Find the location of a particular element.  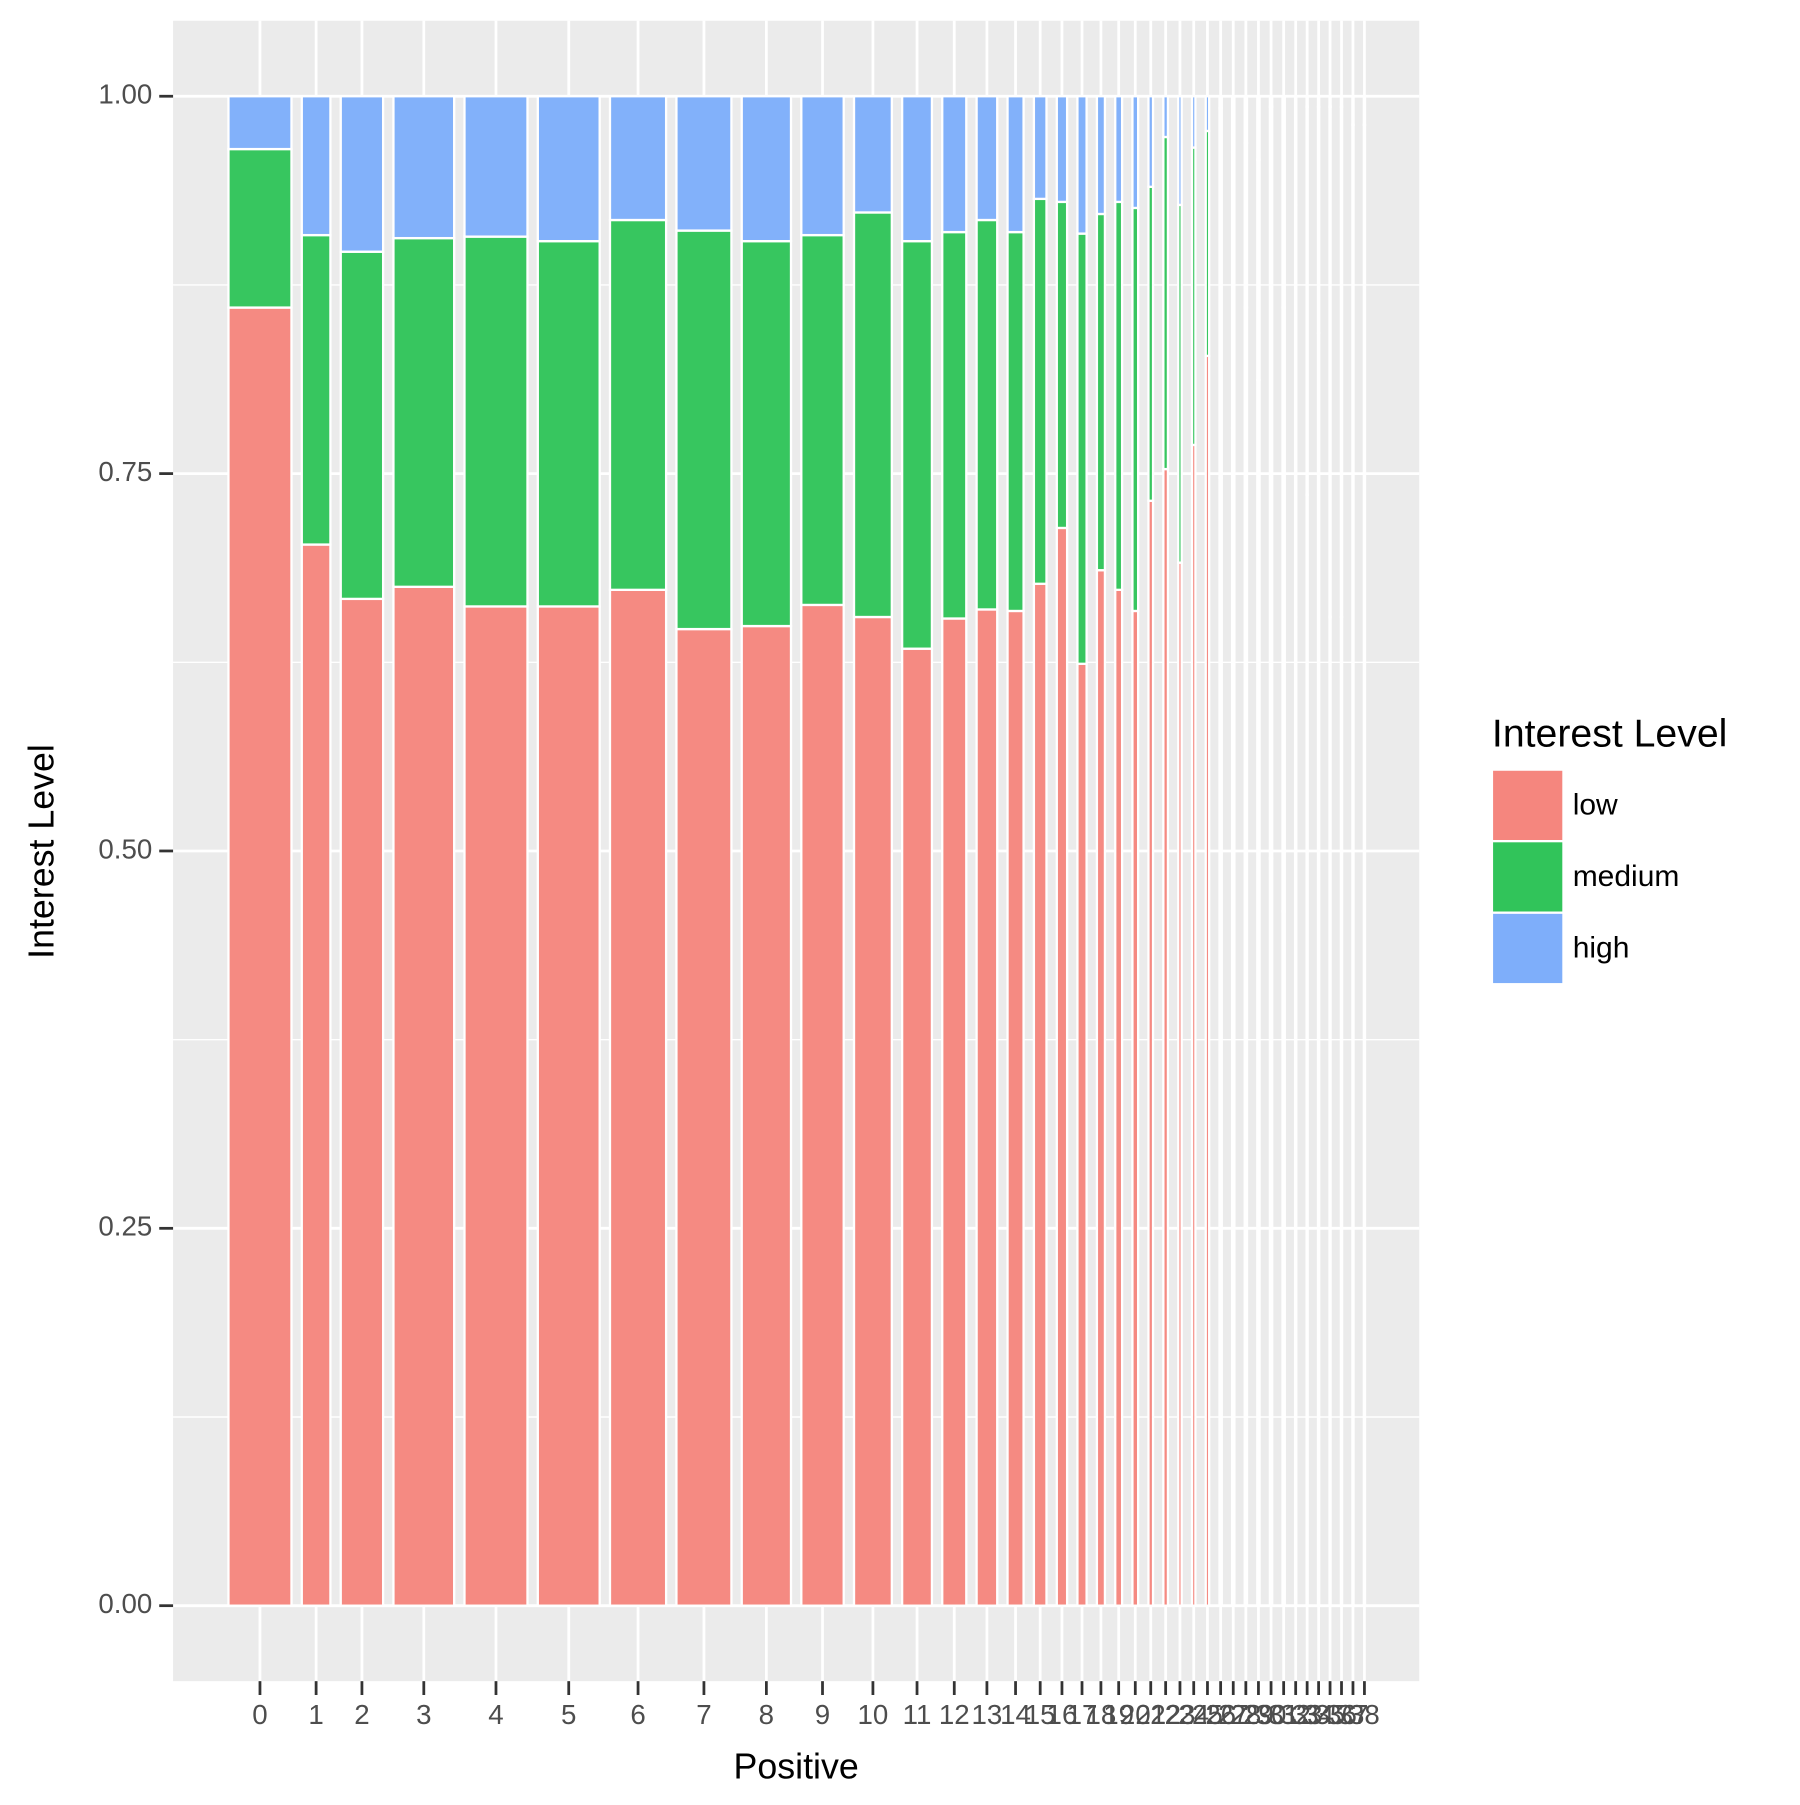

x-tick-label: 20 is located at coordinates (1135, 1714).